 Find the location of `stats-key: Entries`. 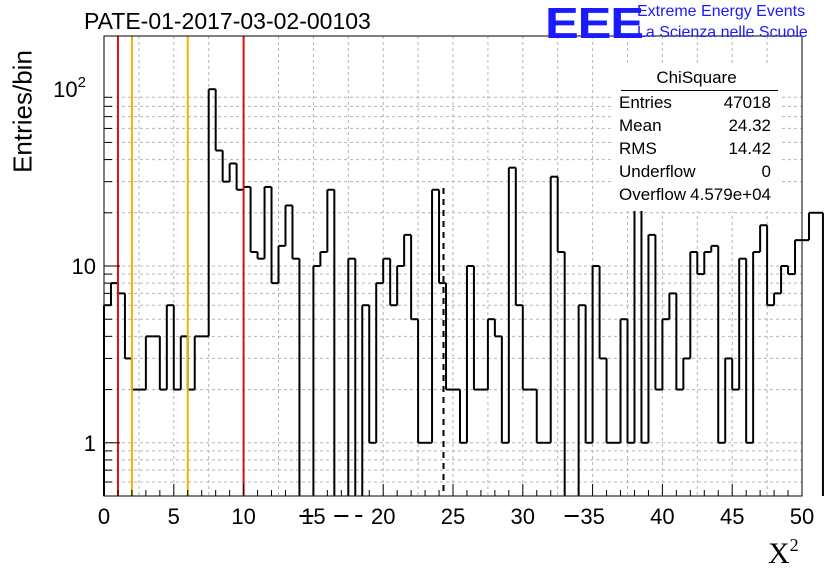

stats-key: Entries is located at coordinates (645, 102).